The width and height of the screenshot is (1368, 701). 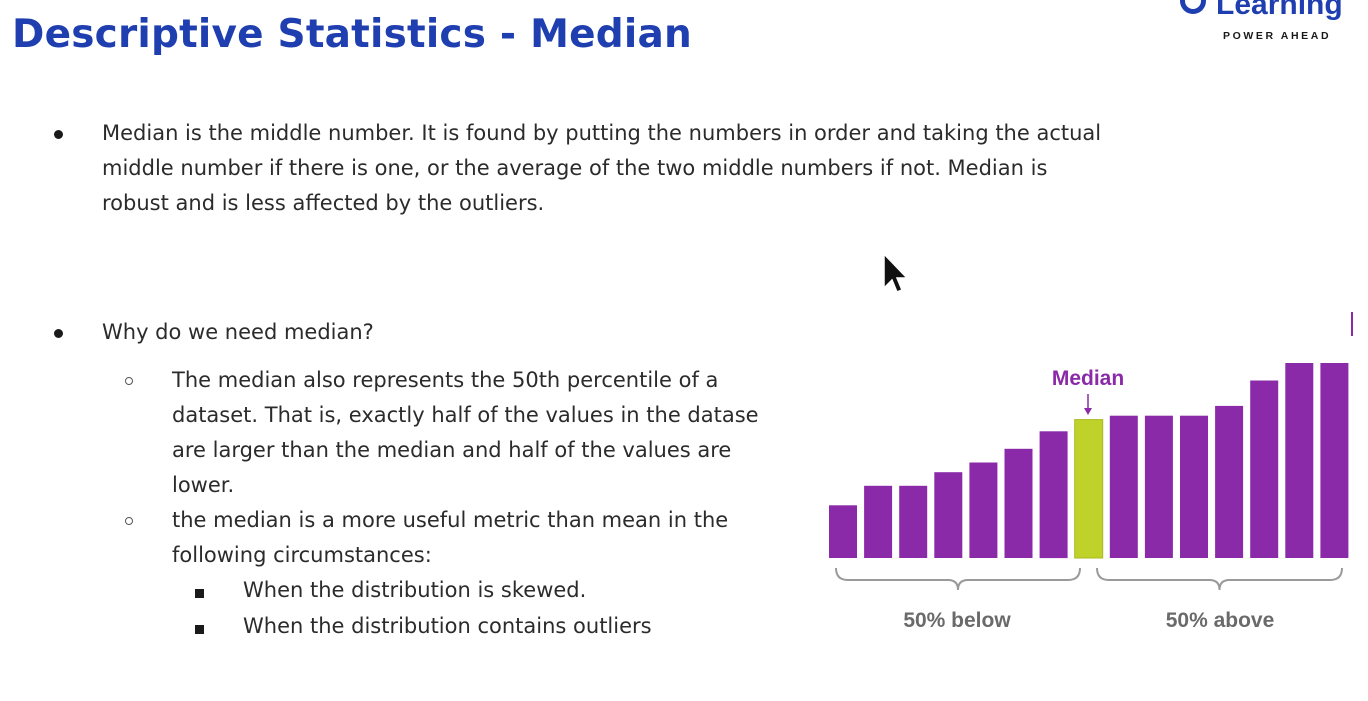 I want to click on circumstance-skewed: When the distribution is skewed., so click(x=415, y=590).